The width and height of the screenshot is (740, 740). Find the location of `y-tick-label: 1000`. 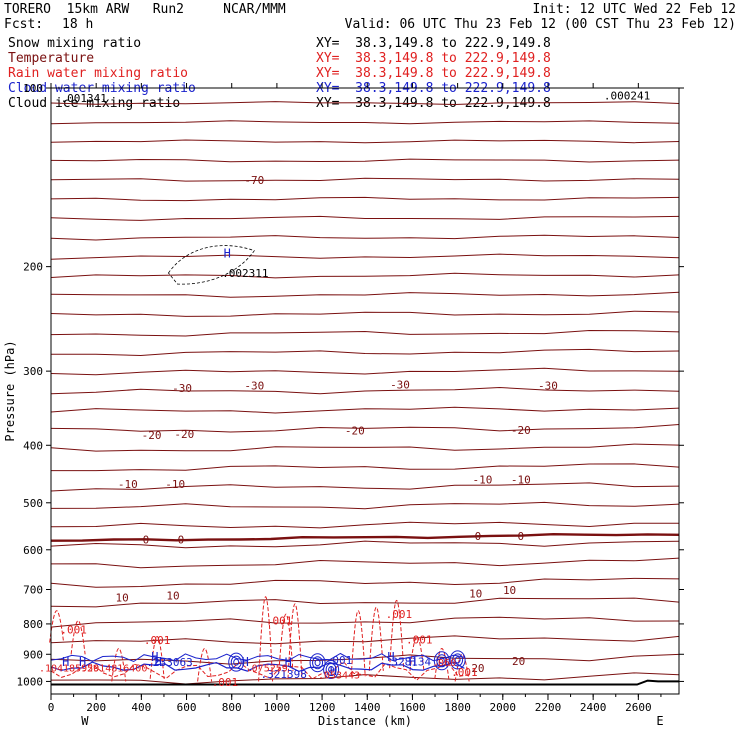

y-tick-label: 1000 is located at coordinates (30, 681).